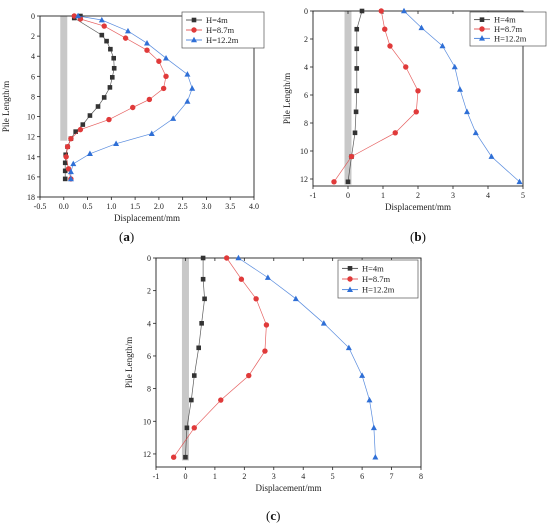 This screenshot has height=528, width=550. Describe the element at coordinates (383, 195) in the screenshot. I see `x-tick-label-b-2: 1` at that location.